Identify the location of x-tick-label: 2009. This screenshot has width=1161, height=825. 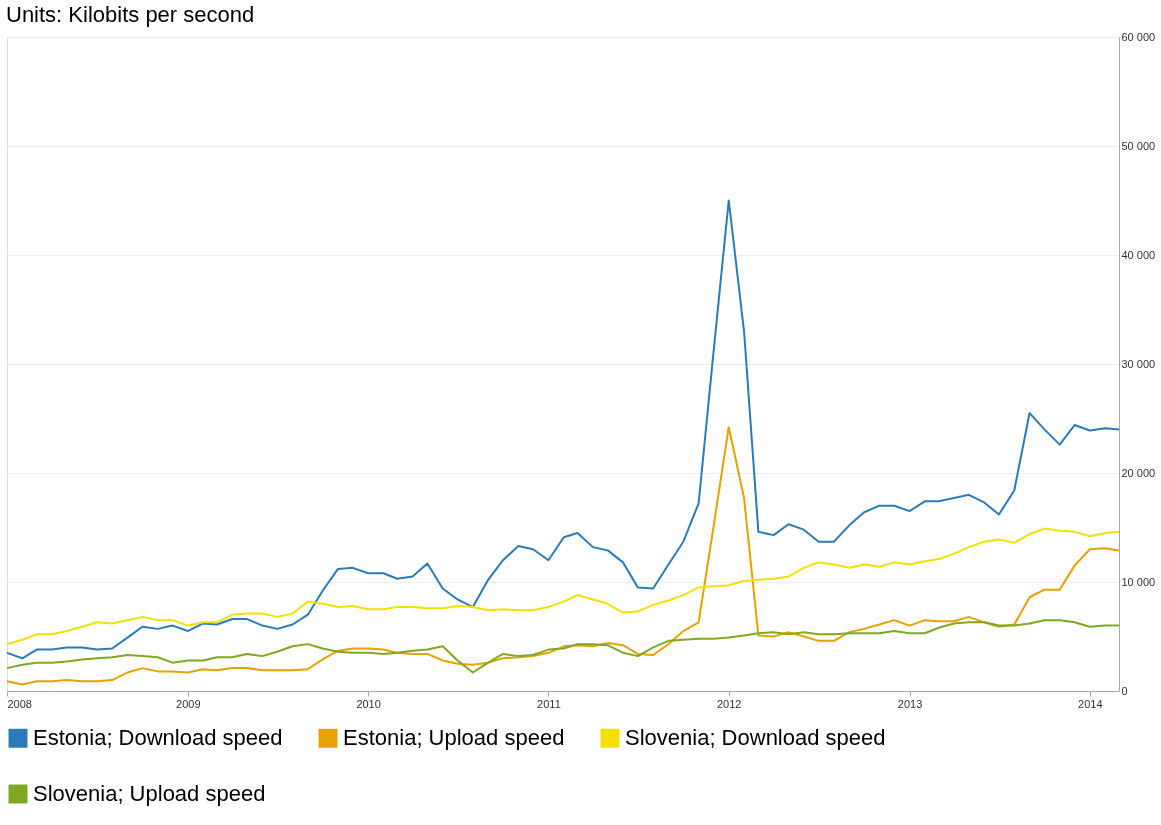
(188, 703).